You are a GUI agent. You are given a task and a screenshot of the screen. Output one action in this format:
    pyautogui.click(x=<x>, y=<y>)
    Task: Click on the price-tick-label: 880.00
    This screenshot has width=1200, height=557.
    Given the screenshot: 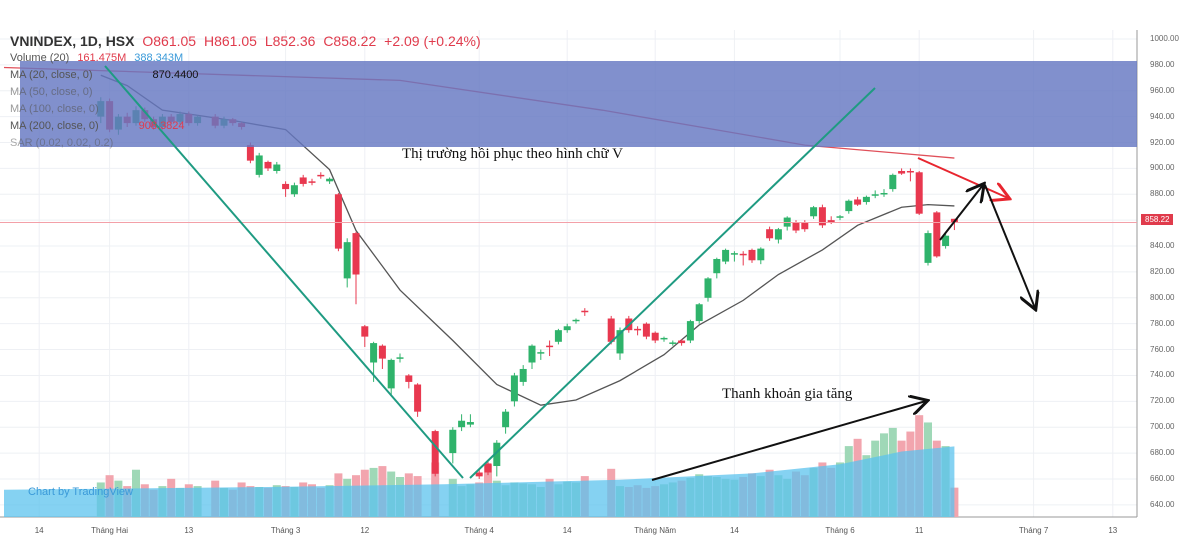 What is the action you would take?
    pyautogui.click(x=1162, y=194)
    